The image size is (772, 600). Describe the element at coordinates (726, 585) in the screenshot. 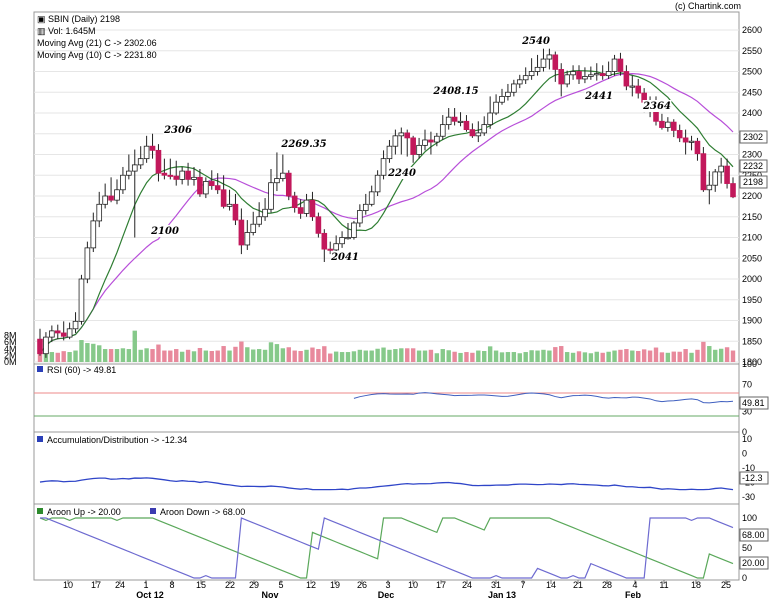

I see `x-tick-label: 25` at that location.